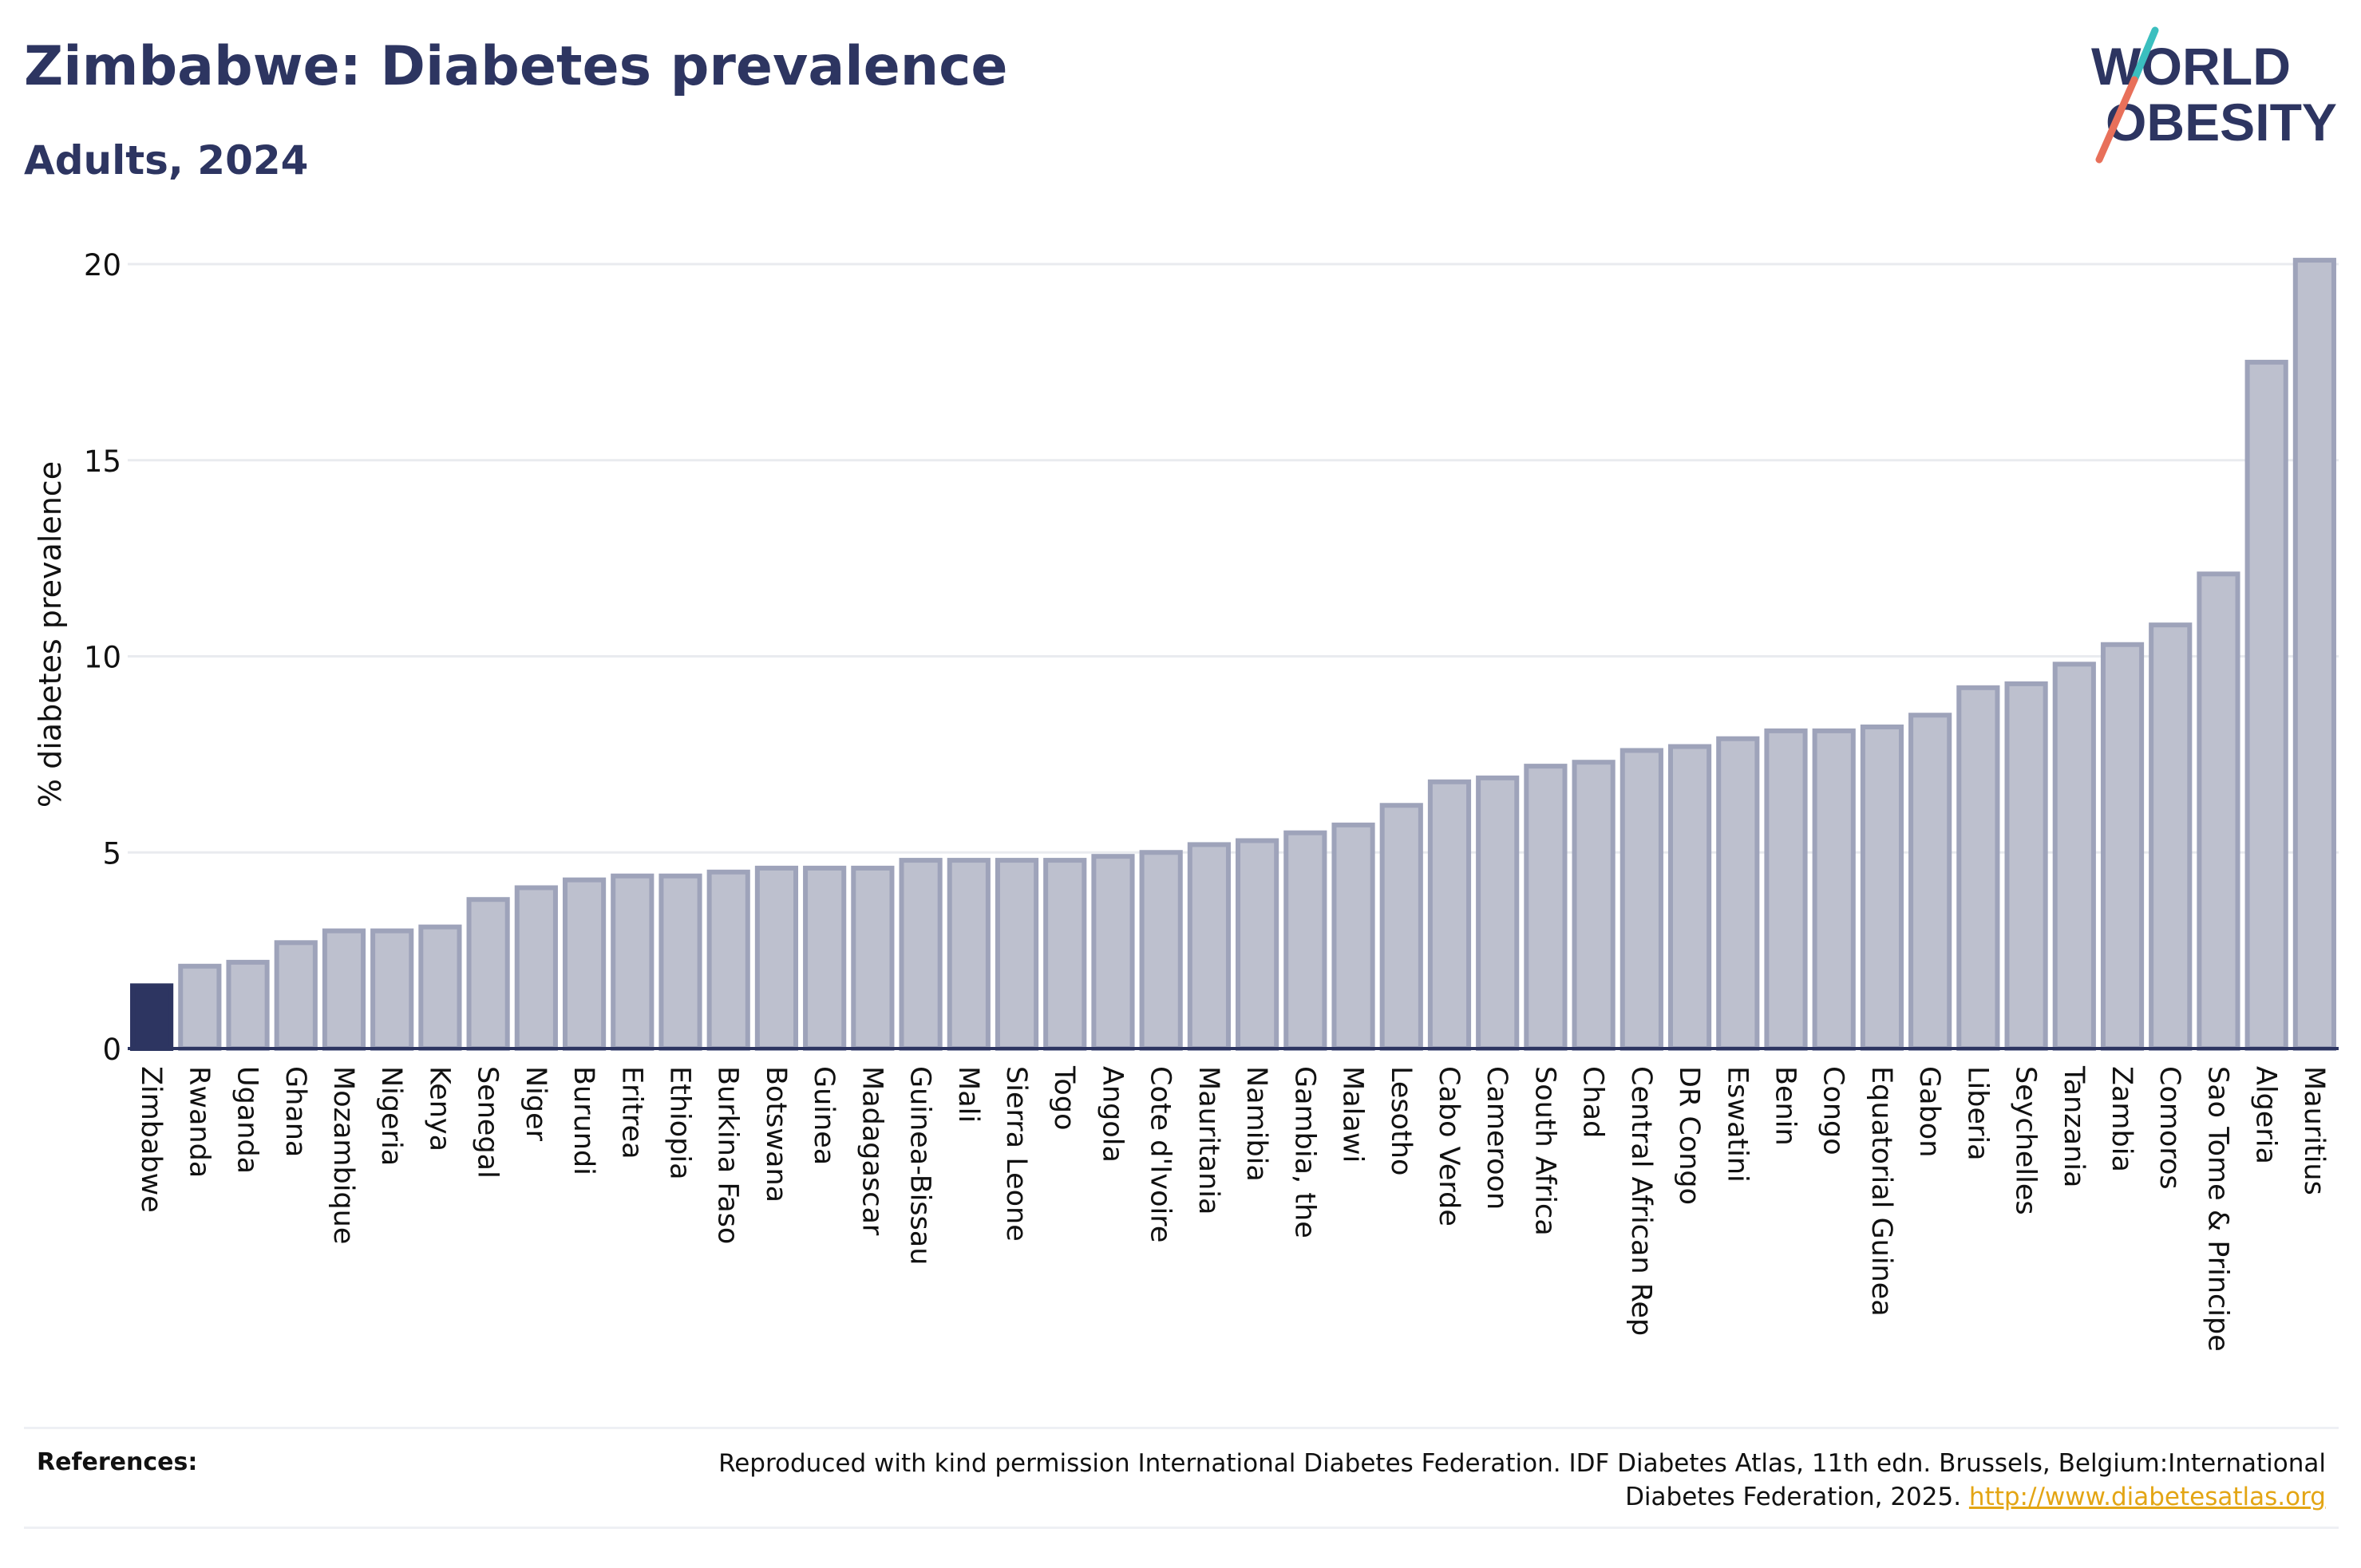  Describe the element at coordinates (247, 1120) in the screenshot. I see `x-tick-label: Uganda` at that location.